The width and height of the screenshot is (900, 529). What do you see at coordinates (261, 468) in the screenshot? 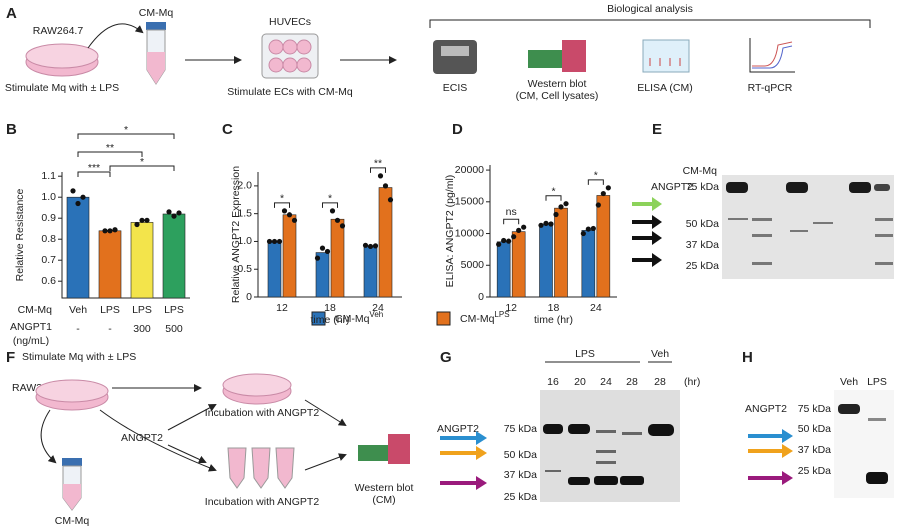
I see `tubes` at bounding box center [261, 468].